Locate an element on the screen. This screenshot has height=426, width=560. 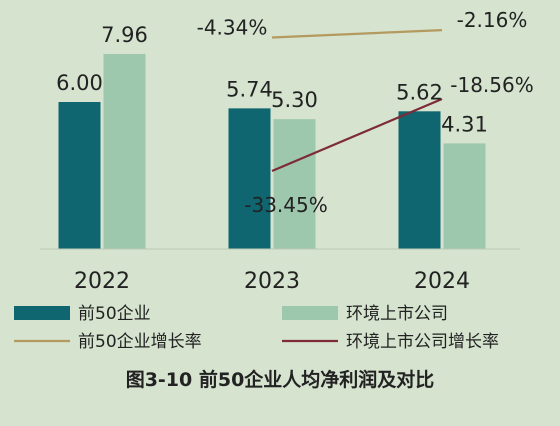
x-tick-label: 2023 is located at coordinates (272, 281).